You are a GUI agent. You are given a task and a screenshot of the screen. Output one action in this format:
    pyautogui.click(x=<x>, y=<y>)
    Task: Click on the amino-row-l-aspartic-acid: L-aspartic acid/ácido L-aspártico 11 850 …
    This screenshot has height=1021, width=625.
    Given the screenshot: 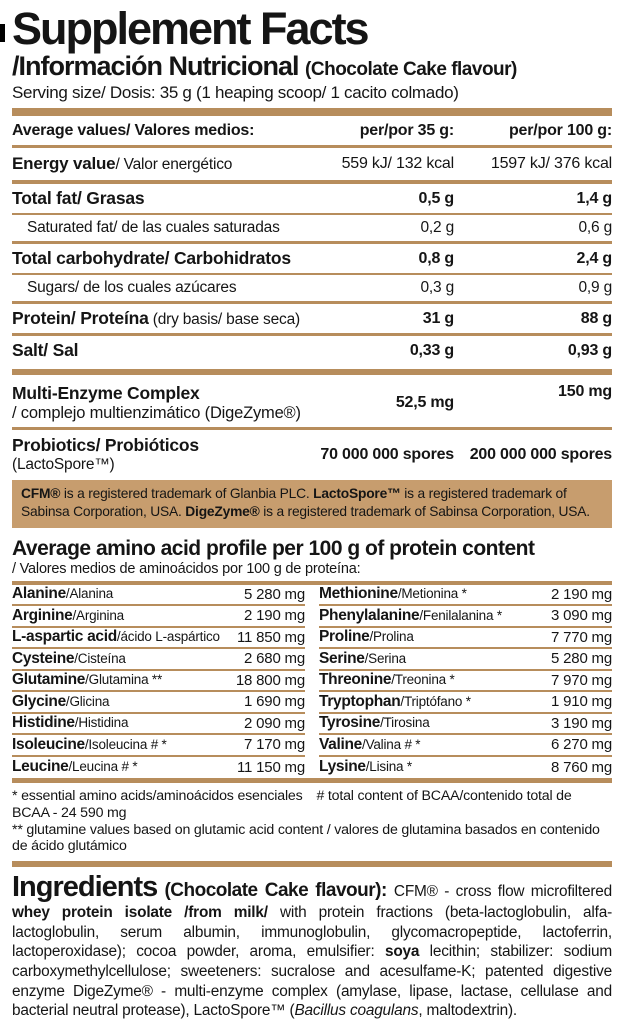 What is the action you would take?
    pyautogui.click(x=158, y=639)
    